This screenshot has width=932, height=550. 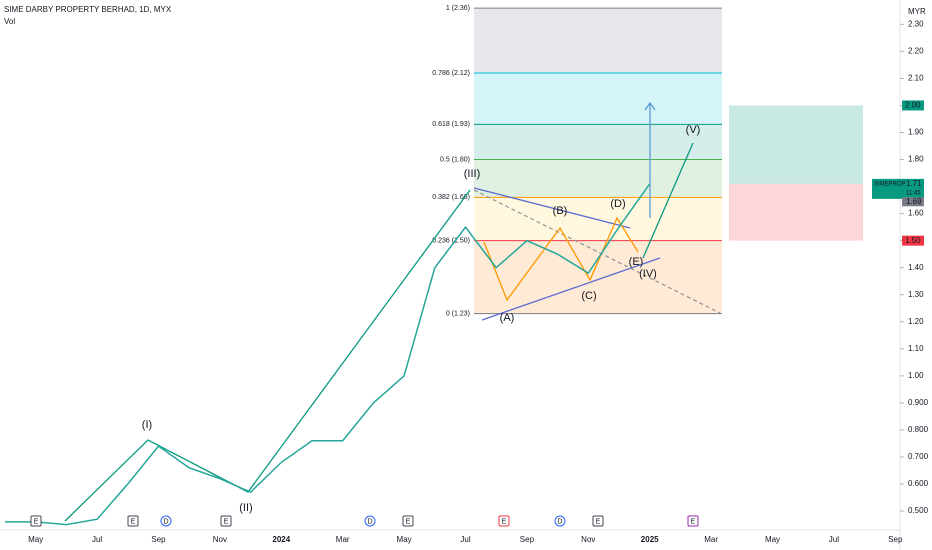 I want to click on indicator: Vol, so click(x=9, y=21).